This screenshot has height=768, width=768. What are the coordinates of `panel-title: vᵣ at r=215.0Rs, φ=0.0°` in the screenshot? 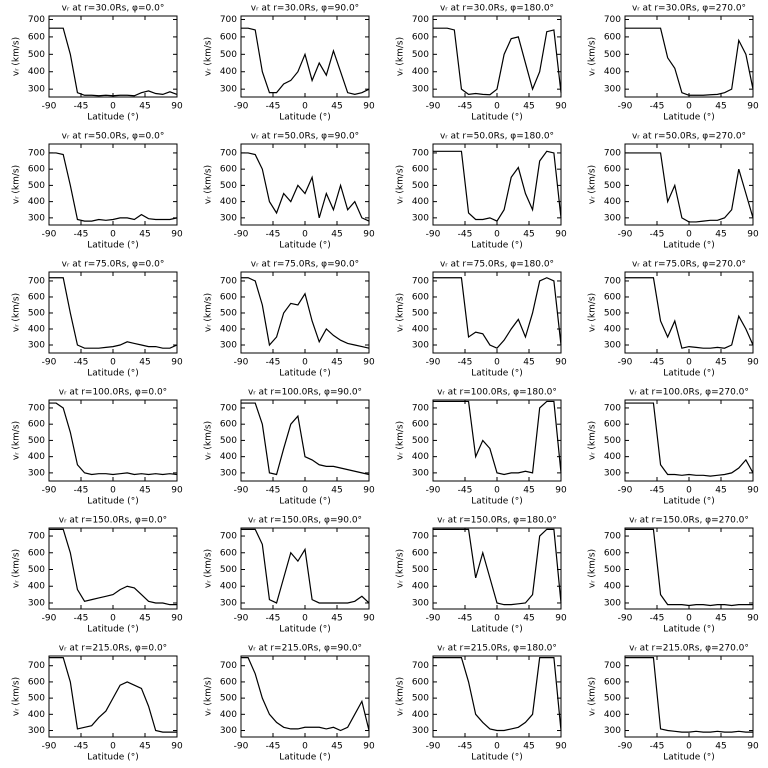 It's located at (113, 649).